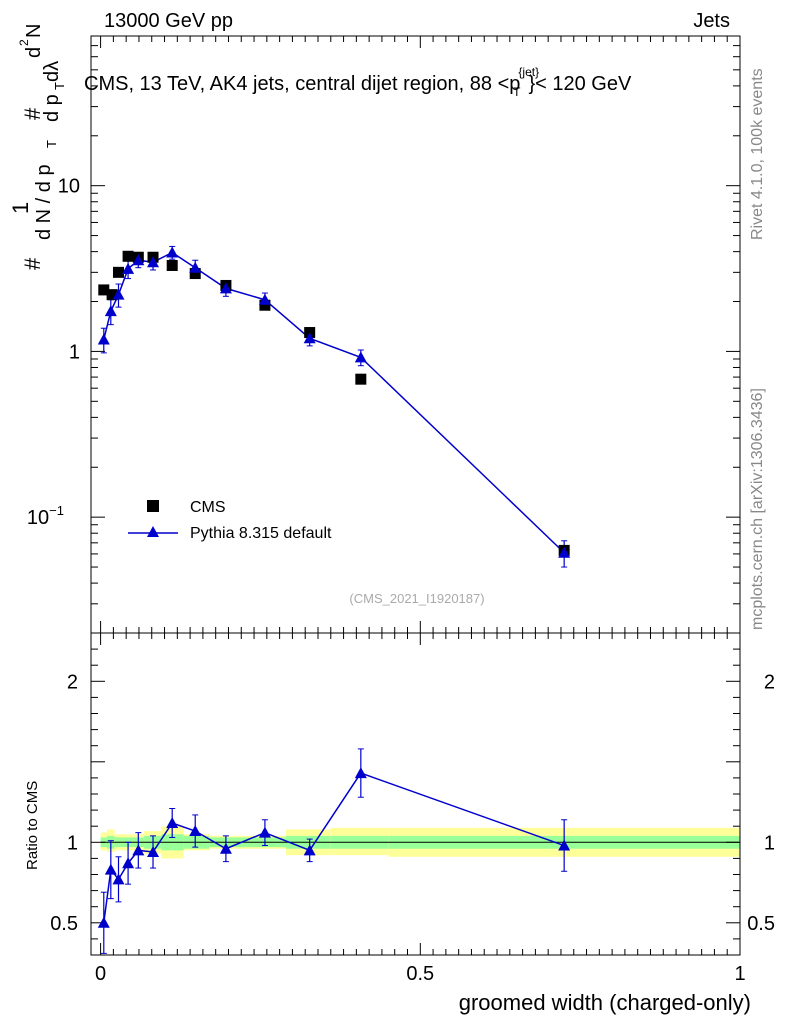 The height and width of the screenshot is (1024, 786). I want to click on ratio-y-tick-label-right: 1, so click(769, 843).